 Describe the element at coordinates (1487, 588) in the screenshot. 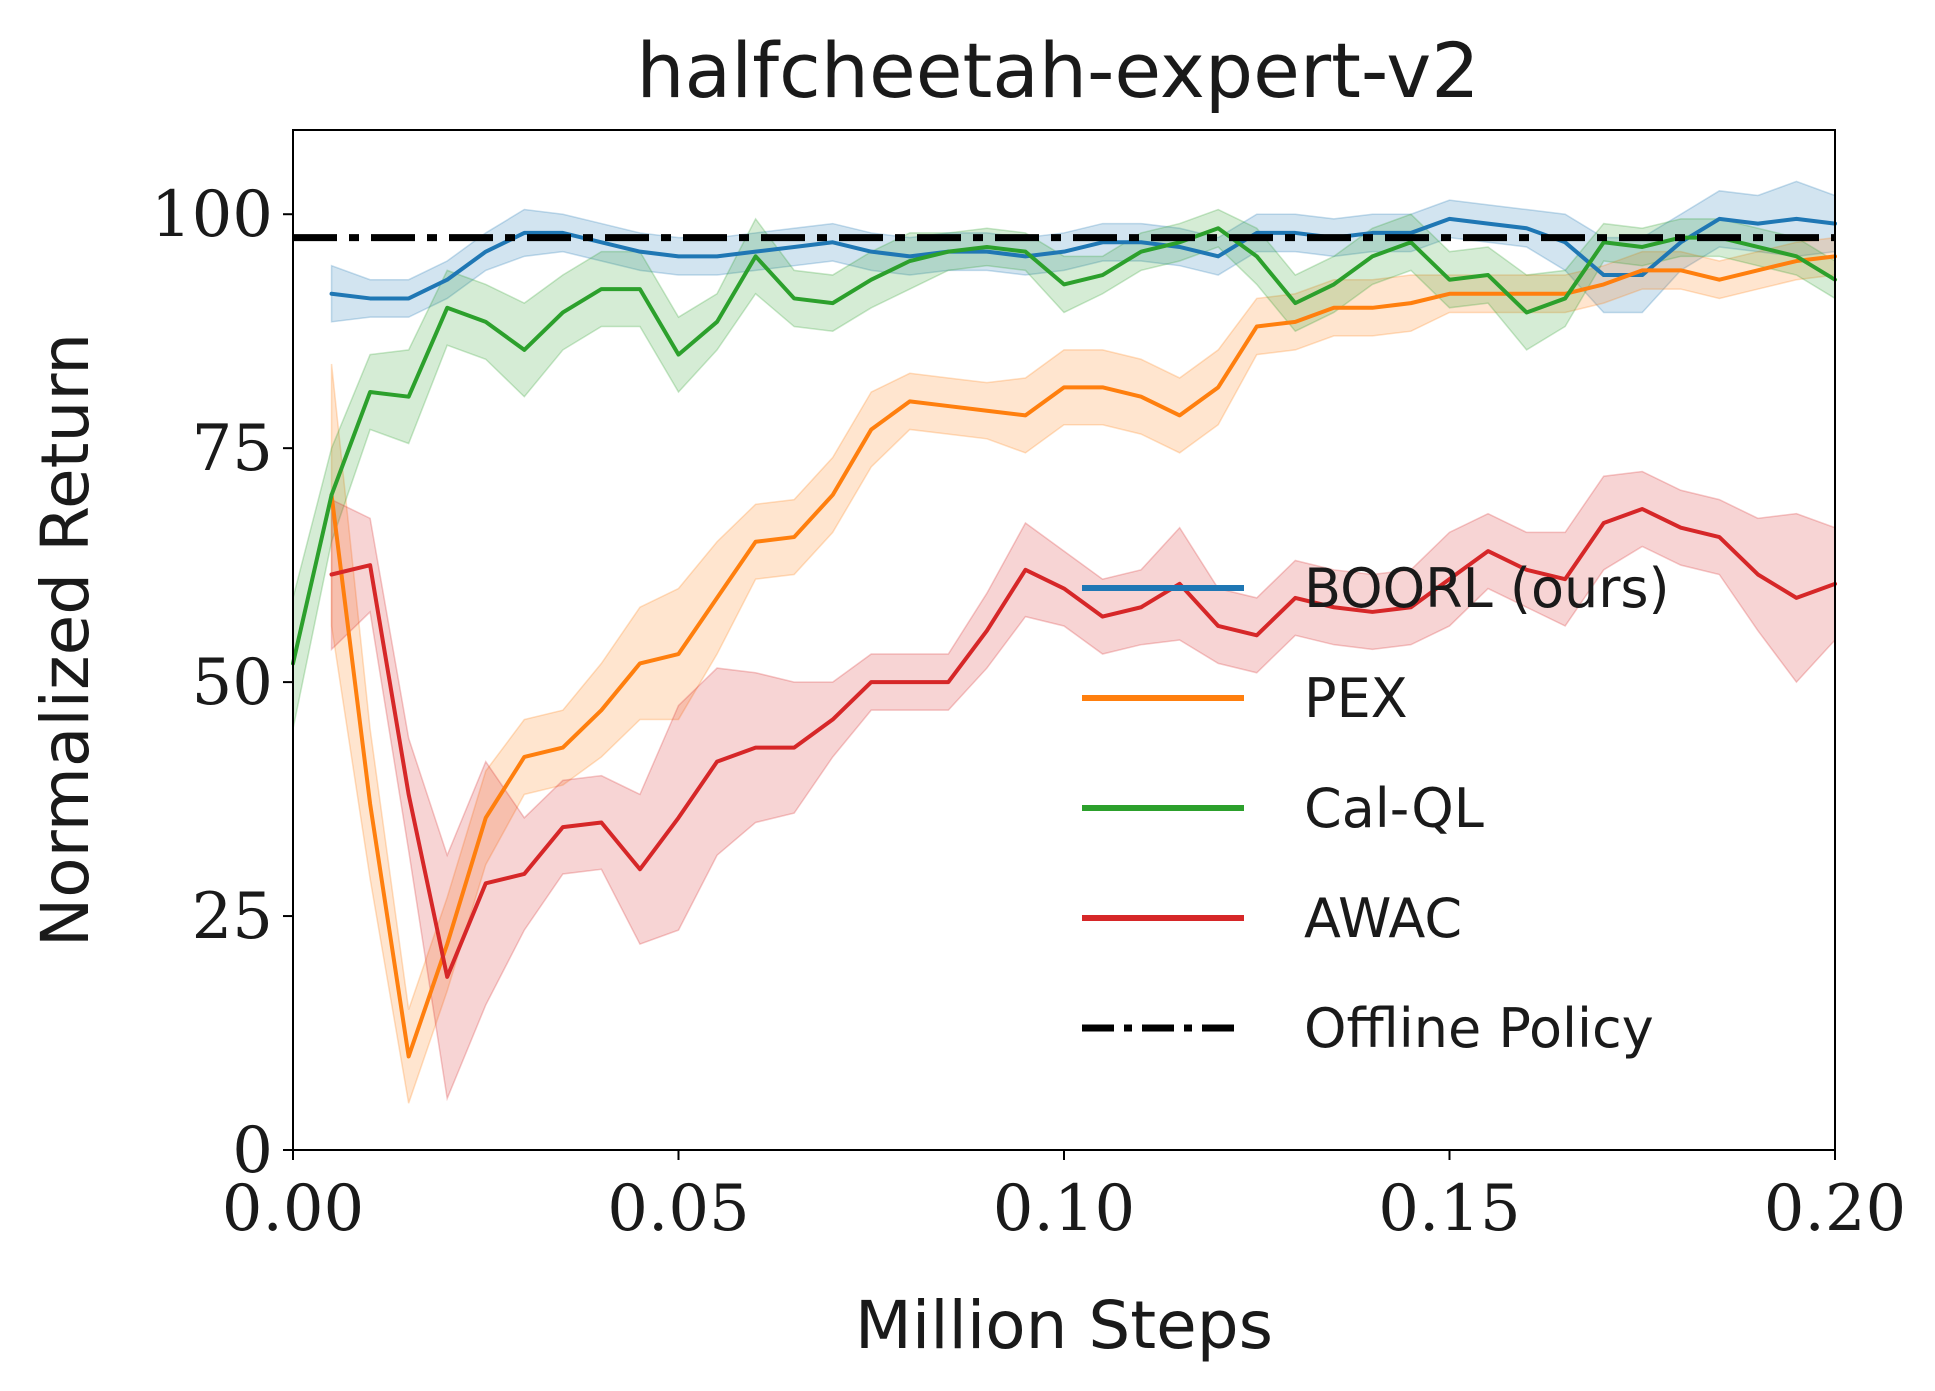

I see `legend-label-boorl-ours: BOORL (ours)` at that location.